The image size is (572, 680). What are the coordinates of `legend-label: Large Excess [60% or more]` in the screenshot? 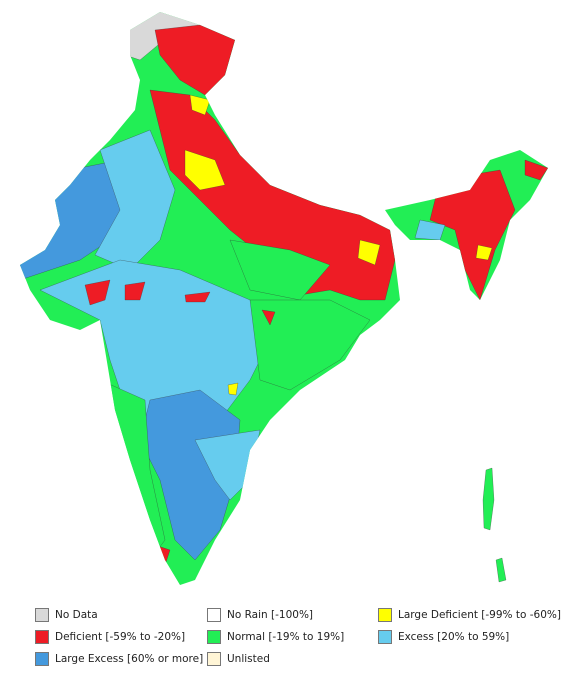 It's located at (129, 659).